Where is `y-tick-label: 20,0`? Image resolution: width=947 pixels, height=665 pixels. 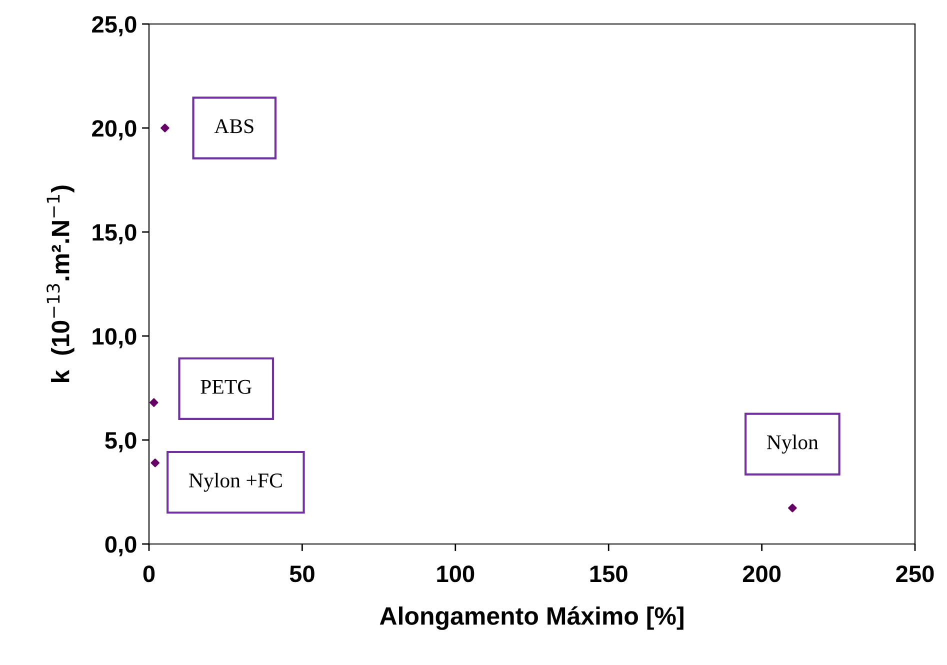 y-tick-label: 20,0 is located at coordinates (114, 130).